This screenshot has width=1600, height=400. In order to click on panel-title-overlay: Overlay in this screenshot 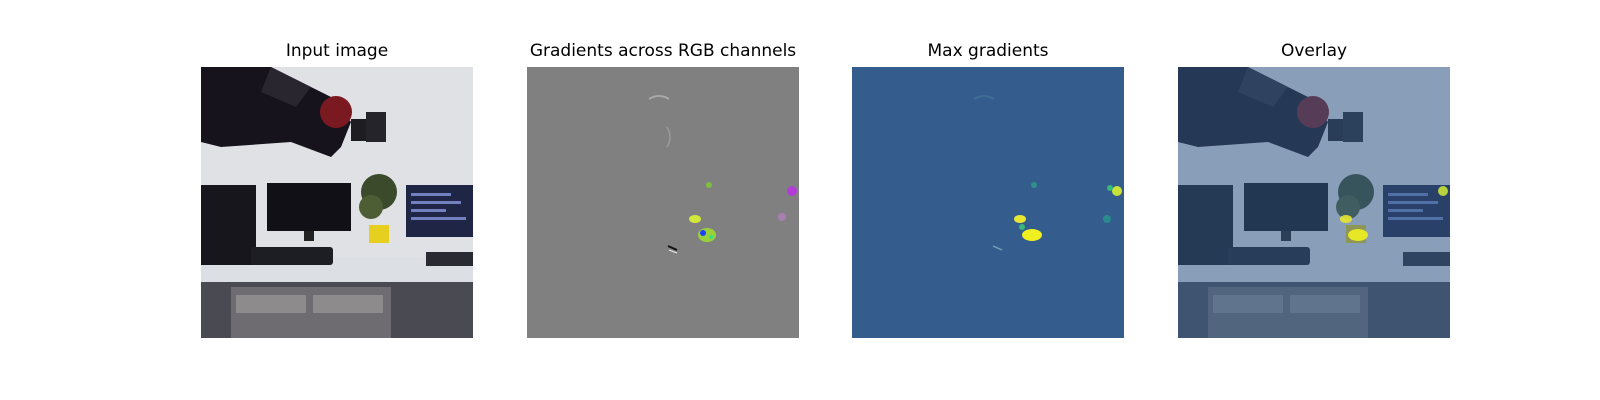, I will do `click(1314, 51)`.